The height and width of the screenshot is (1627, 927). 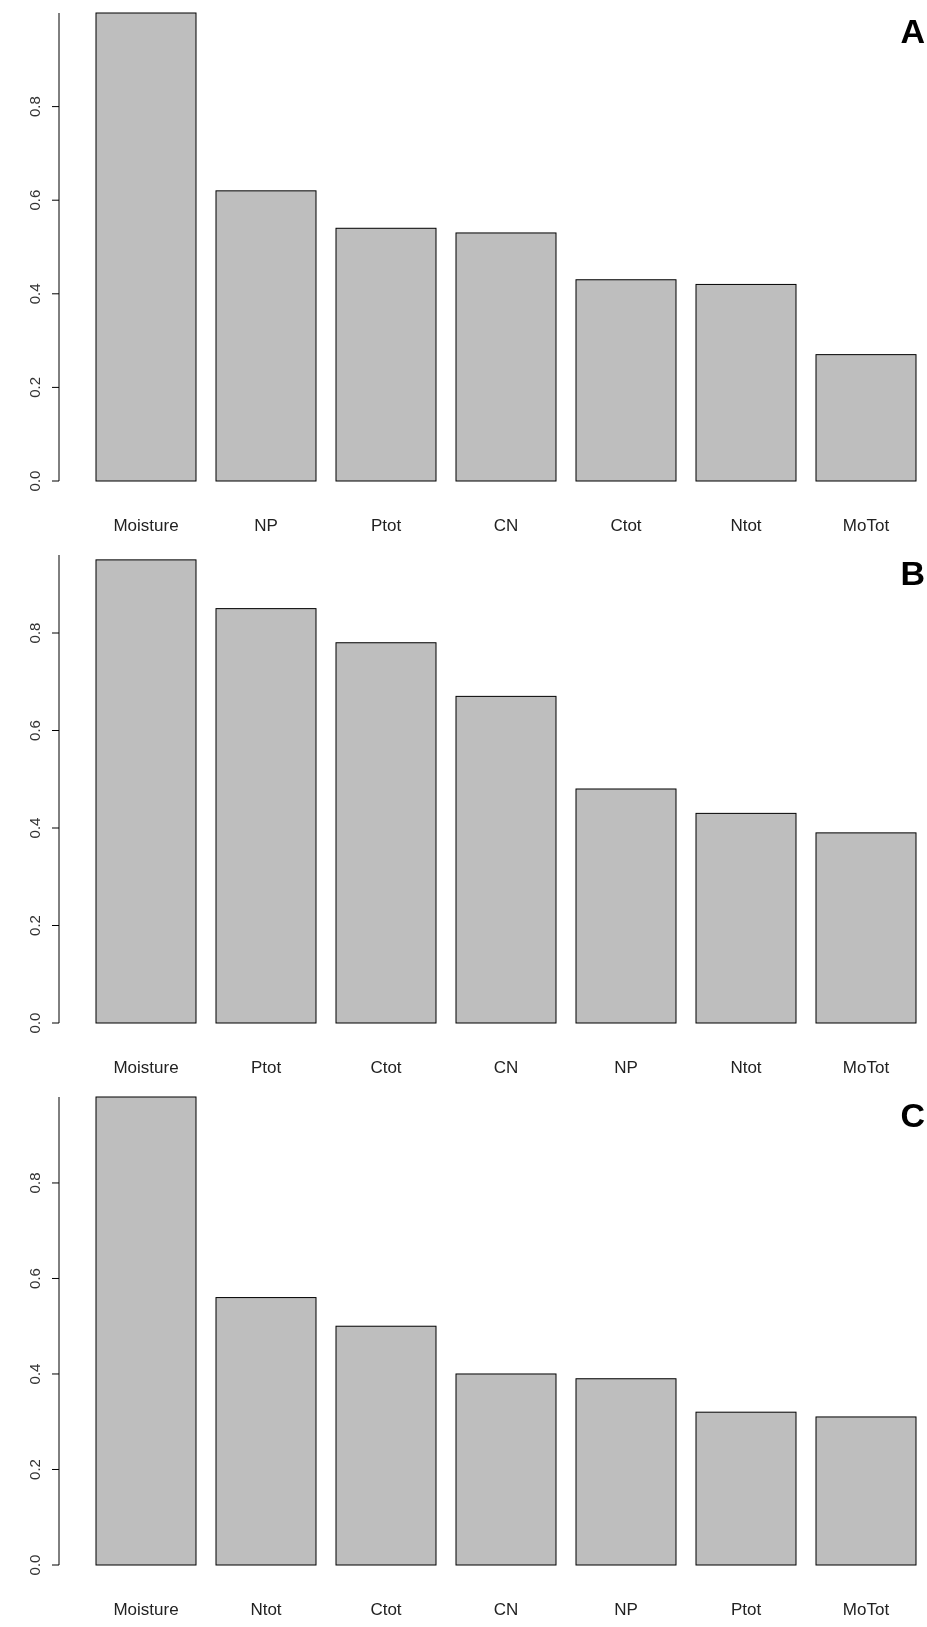 What do you see at coordinates (912, 1115) in the screenshot?
I see `chart-title: C` at bounding box center [912, 1115].